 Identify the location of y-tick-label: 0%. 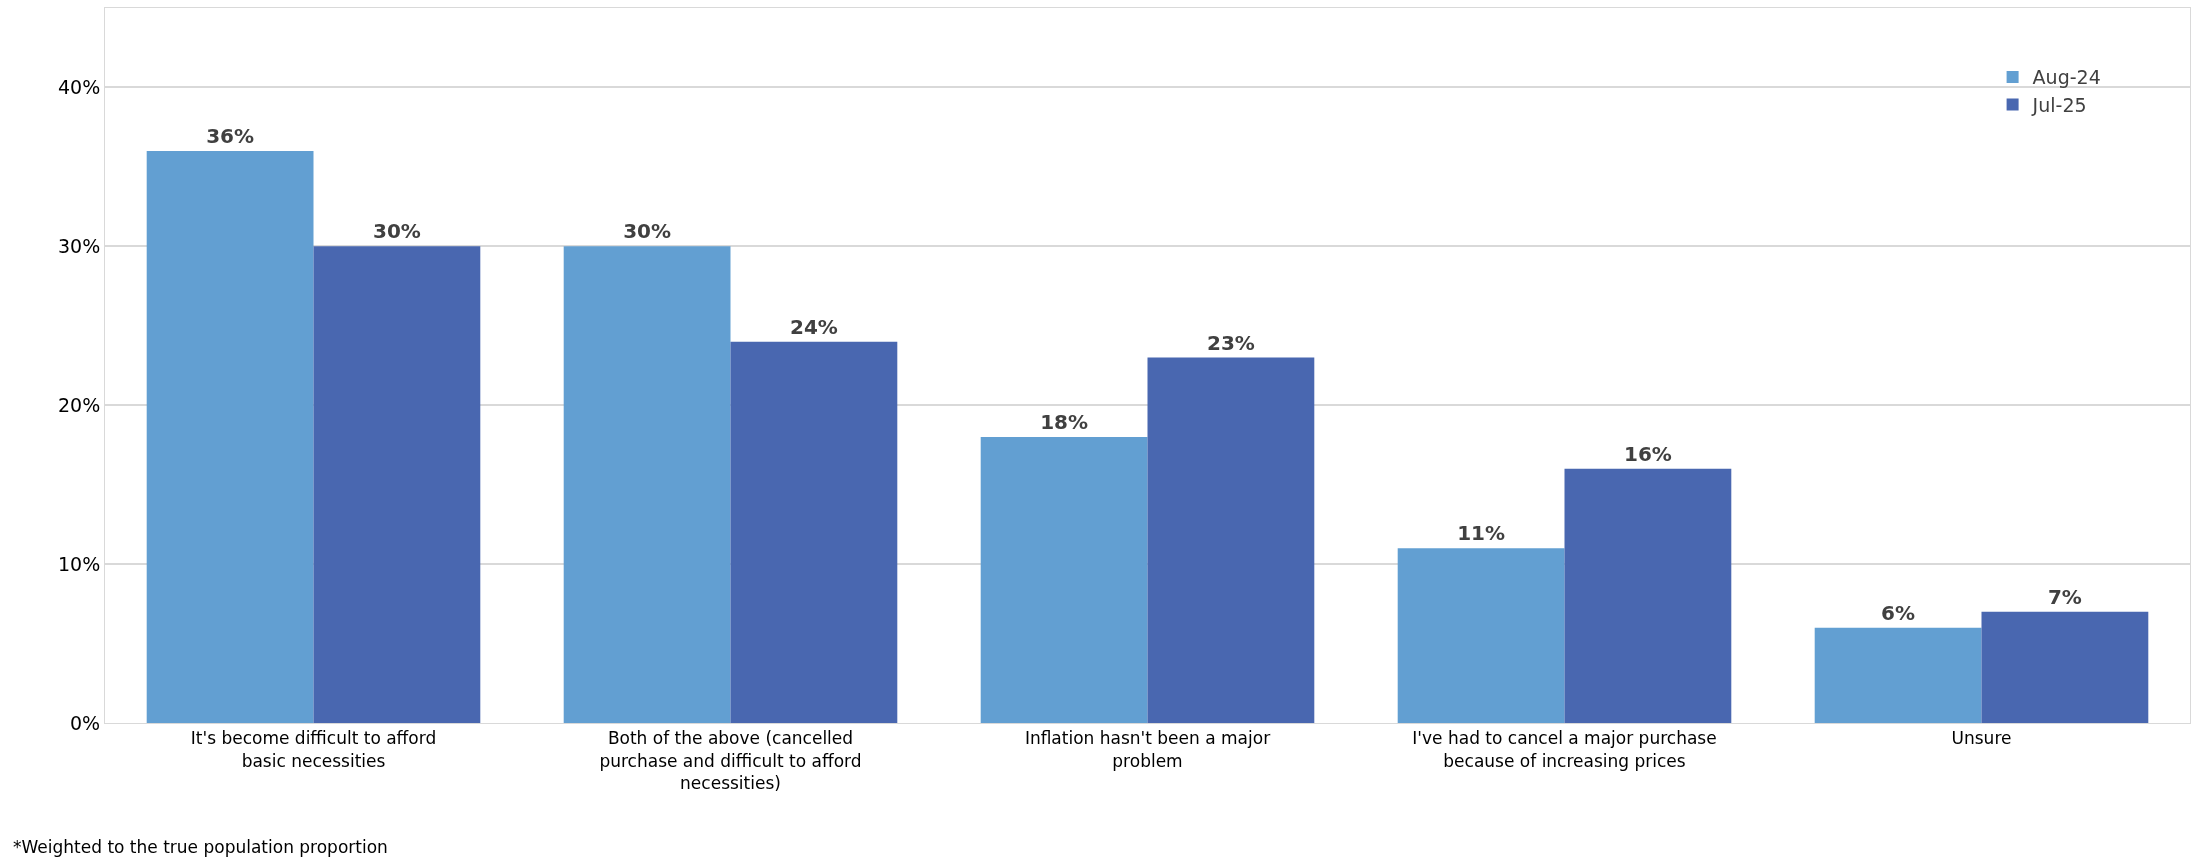
(85, 722).